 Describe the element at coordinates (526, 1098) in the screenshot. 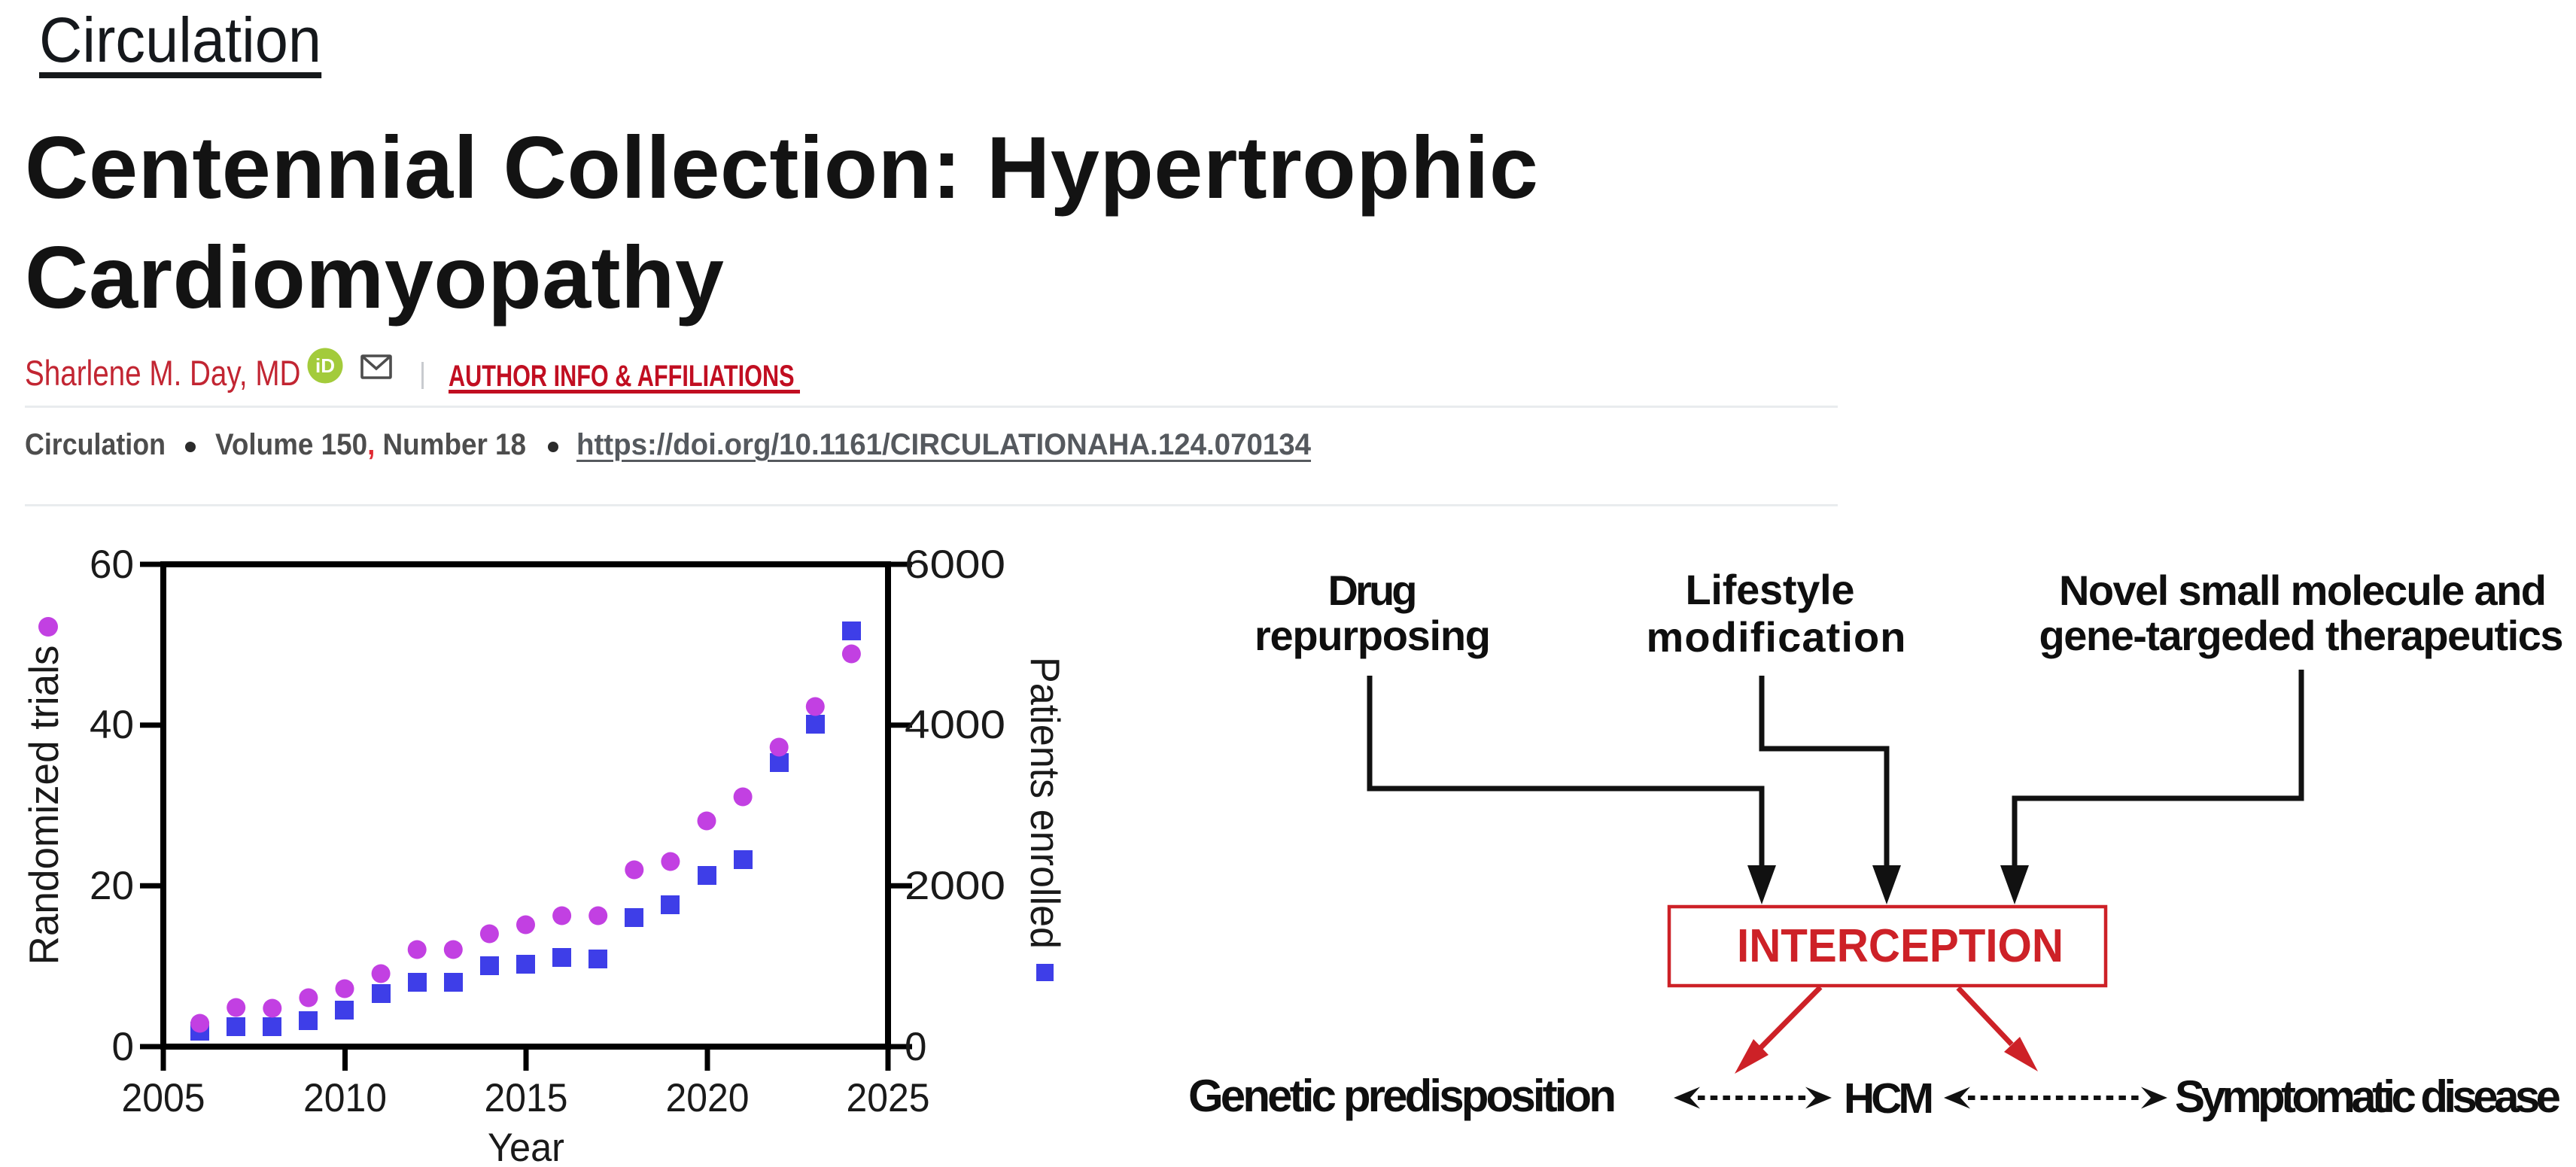

I see `svg-text: 2015` at that location.